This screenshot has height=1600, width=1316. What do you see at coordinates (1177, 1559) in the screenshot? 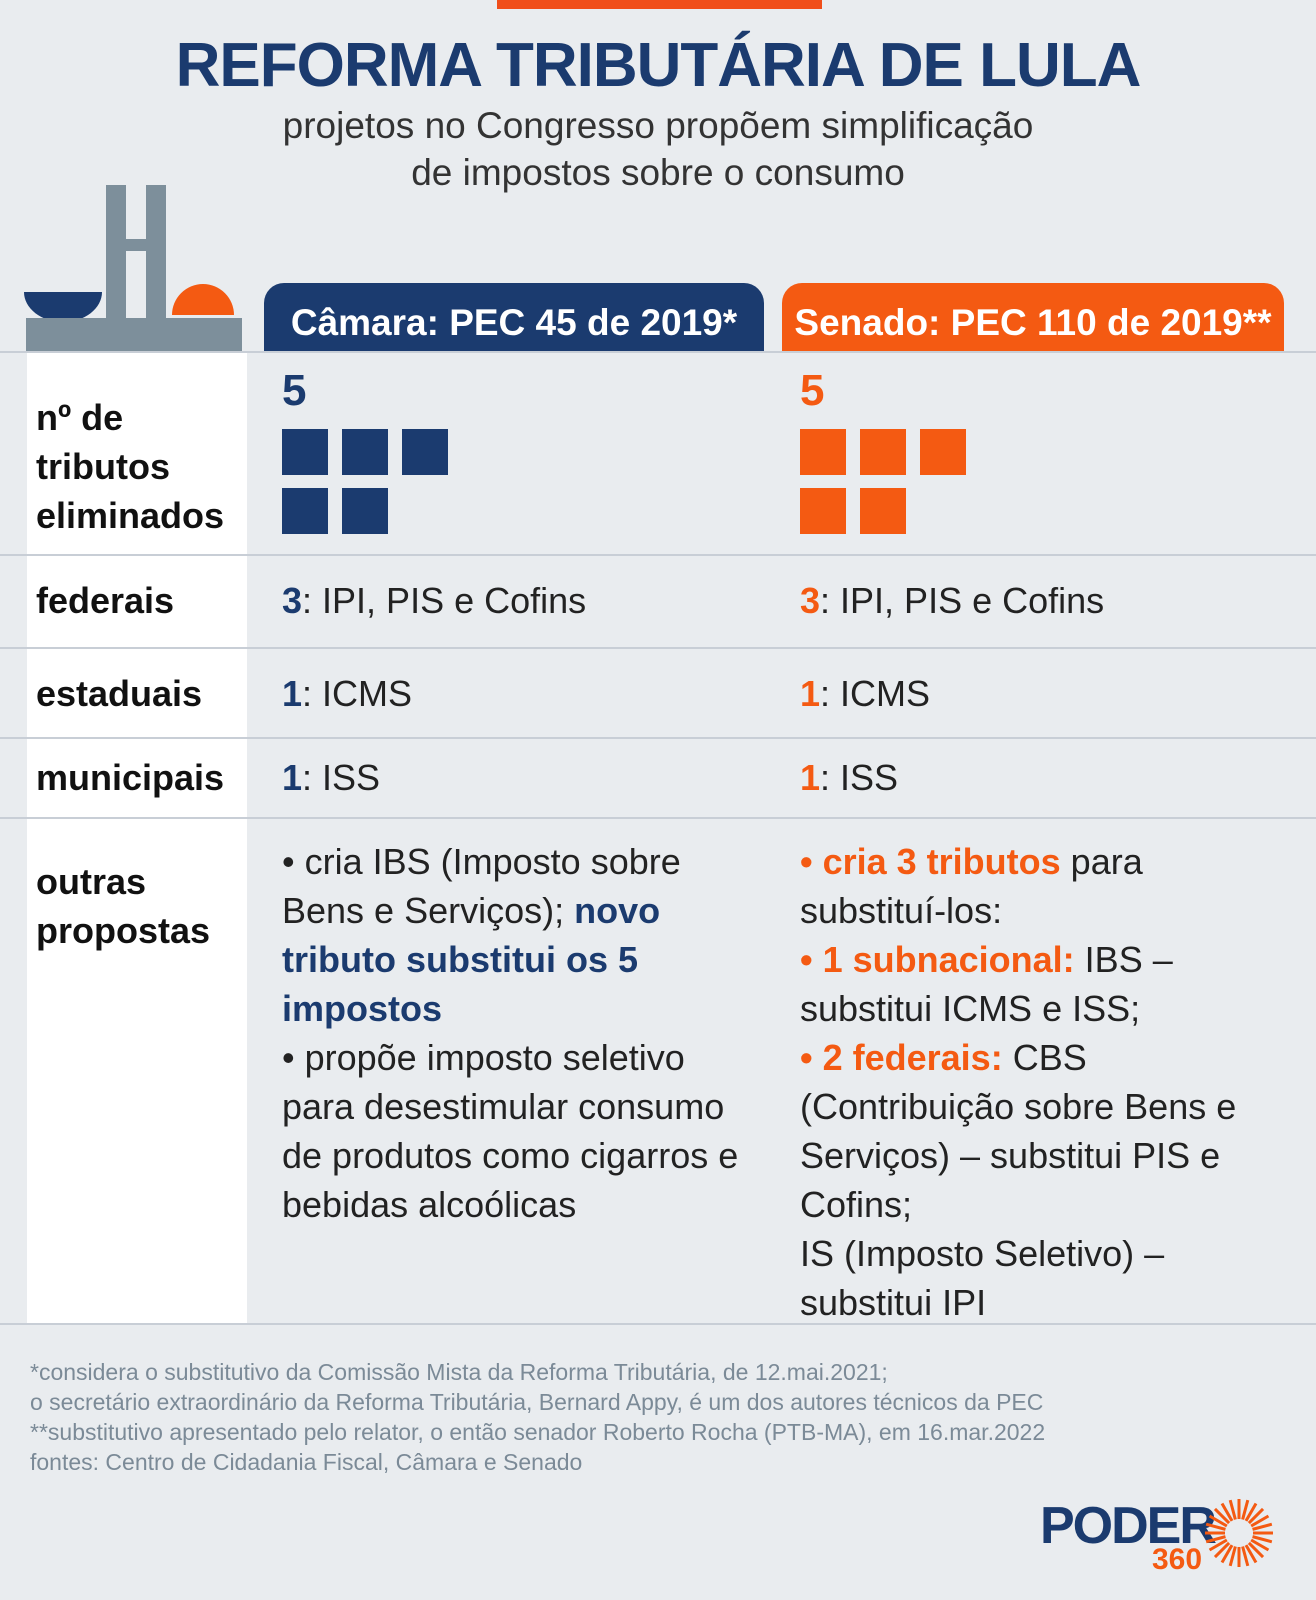
I see `logo-number: 360` at bounding box center [1177, 1559].